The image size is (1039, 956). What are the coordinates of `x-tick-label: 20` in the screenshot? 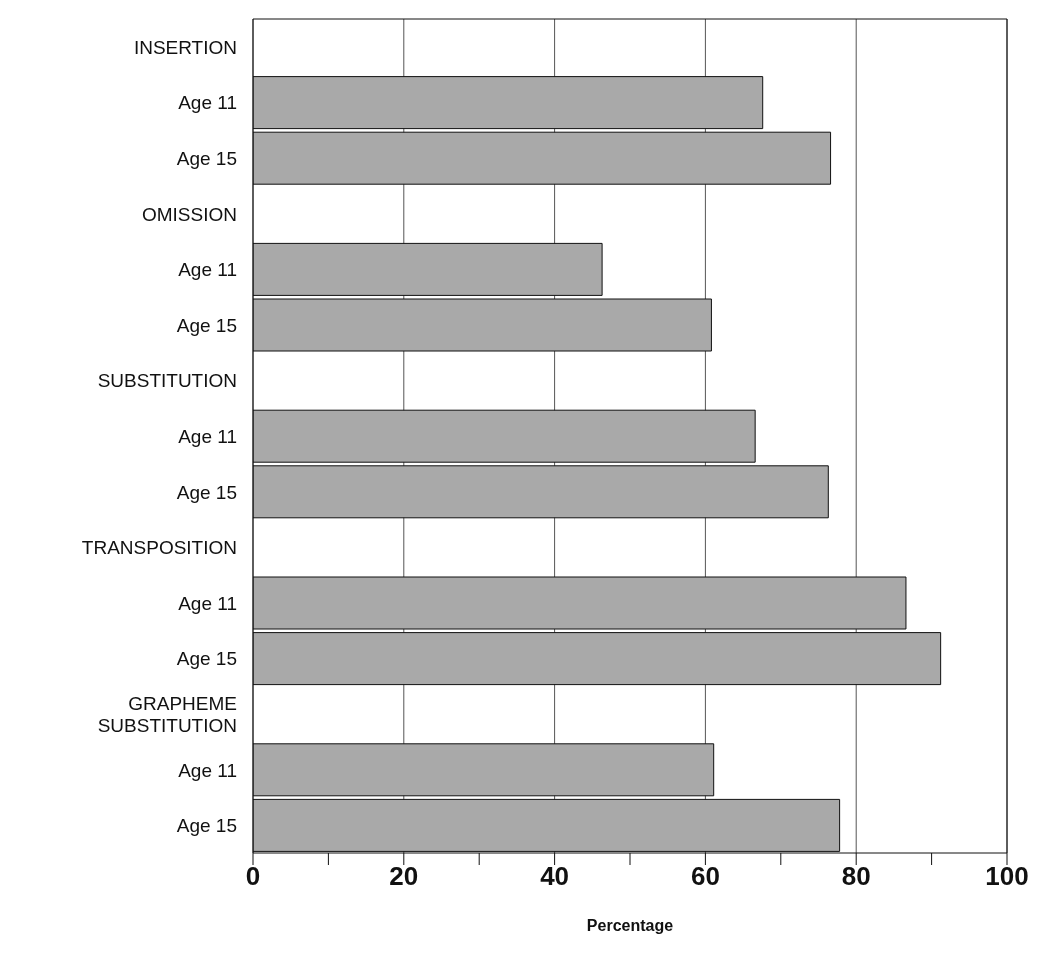 It's located at (404, 876).